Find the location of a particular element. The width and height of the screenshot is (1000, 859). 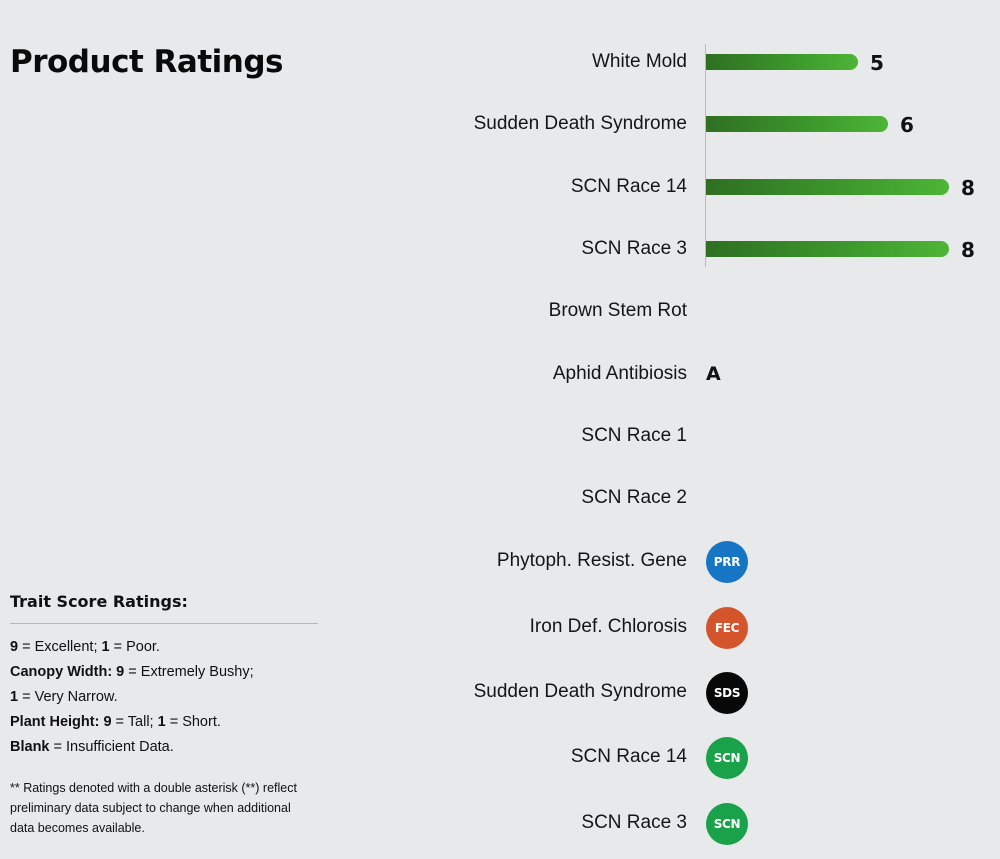

sds-badge-icon: SDS is located at coordinates (727, 693).